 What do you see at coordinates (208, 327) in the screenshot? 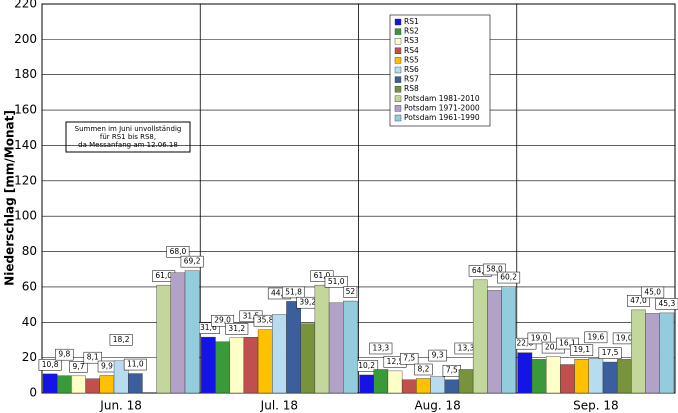
I see `value-label: 31,6` at bounding box center [208, 327].